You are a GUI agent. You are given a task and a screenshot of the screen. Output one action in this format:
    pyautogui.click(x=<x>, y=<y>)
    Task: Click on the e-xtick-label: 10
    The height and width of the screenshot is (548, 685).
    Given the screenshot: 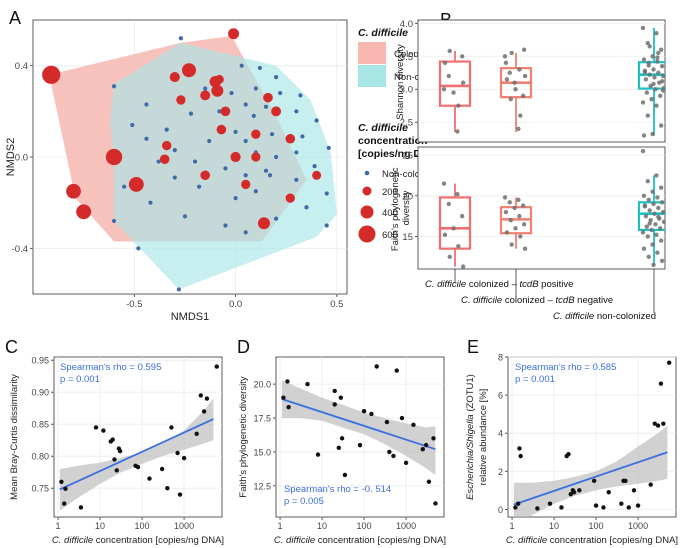 What is the action you would take?
    pyautogui.click(x=554, y=526)
    